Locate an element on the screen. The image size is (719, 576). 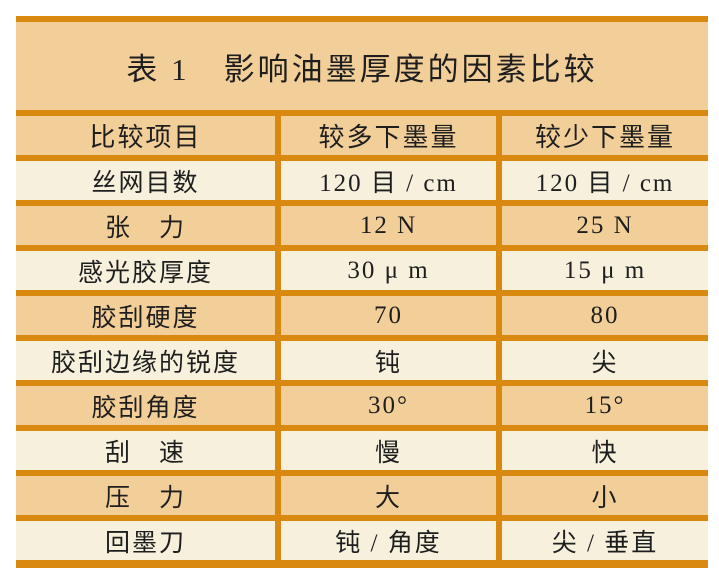
header-row: 比较项目 较多下墨量 较少下墨量 is located at coordinates (362, 137).